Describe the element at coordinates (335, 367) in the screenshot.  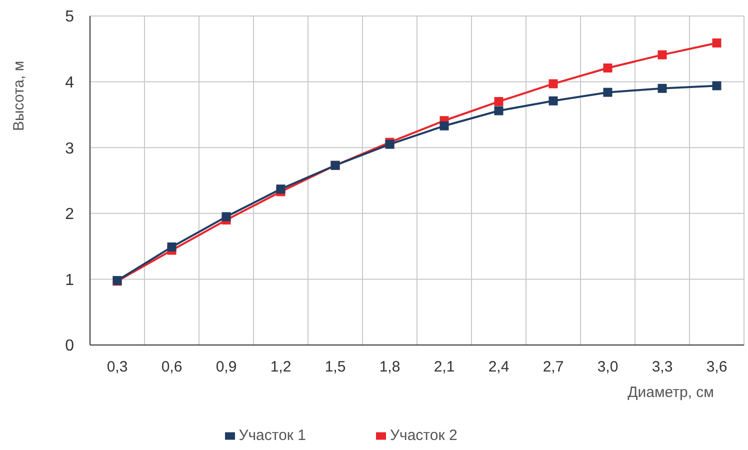
I see `x-tick-label: 1,5` at that location.